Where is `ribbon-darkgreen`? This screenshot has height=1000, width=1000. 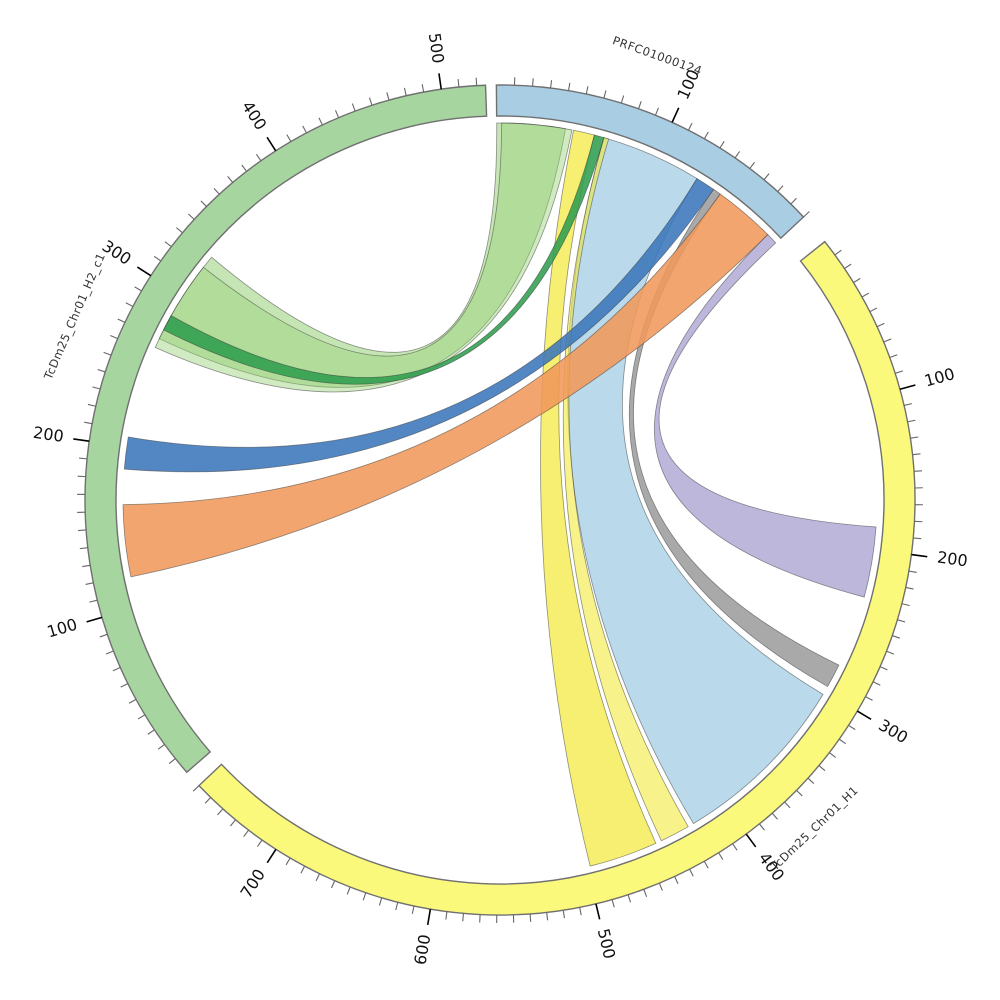 ribbon-darkgreen is located at coordinates (384, 259).